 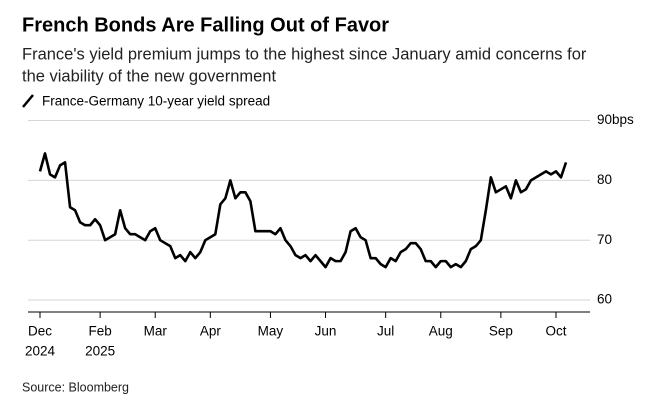 I want to click on y-tick-label: 70, so click(x=604, y=239).